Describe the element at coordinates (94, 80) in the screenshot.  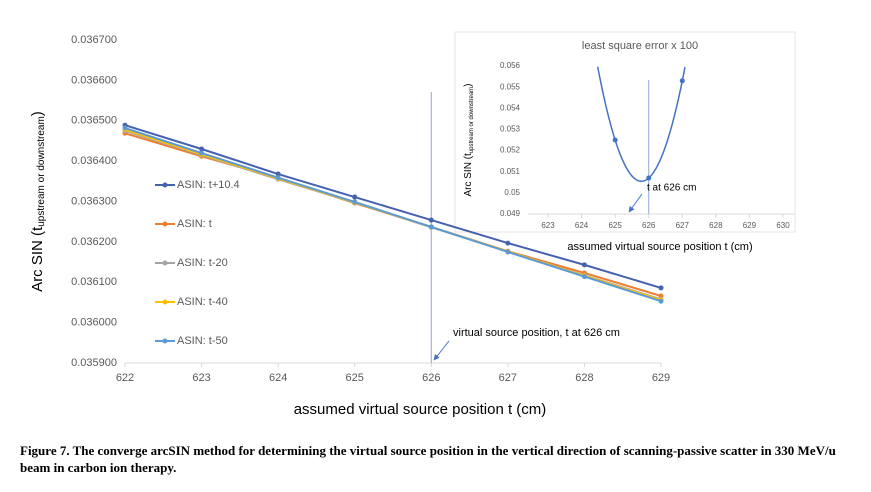
I see `y-tick-label: 0.036600` at that location.